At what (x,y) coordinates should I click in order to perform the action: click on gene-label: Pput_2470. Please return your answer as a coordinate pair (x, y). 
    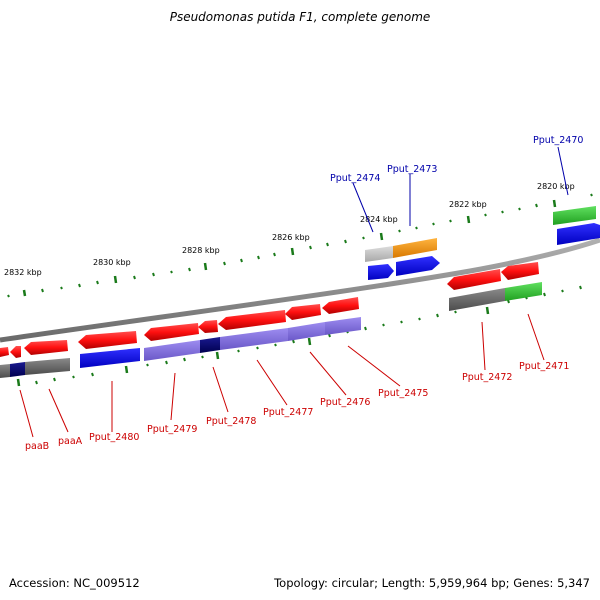
    Looking at the image, I should click on (558, 140).